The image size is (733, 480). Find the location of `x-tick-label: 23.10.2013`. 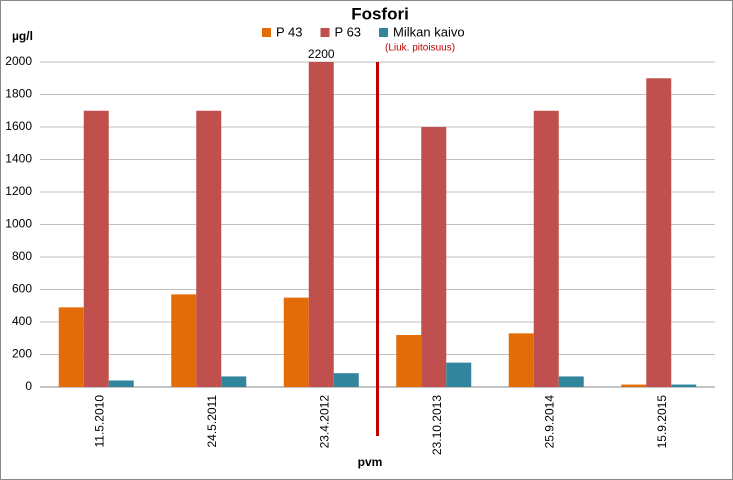

x-tick-label: 23.10.2013 is located at coordinates (437, 425).